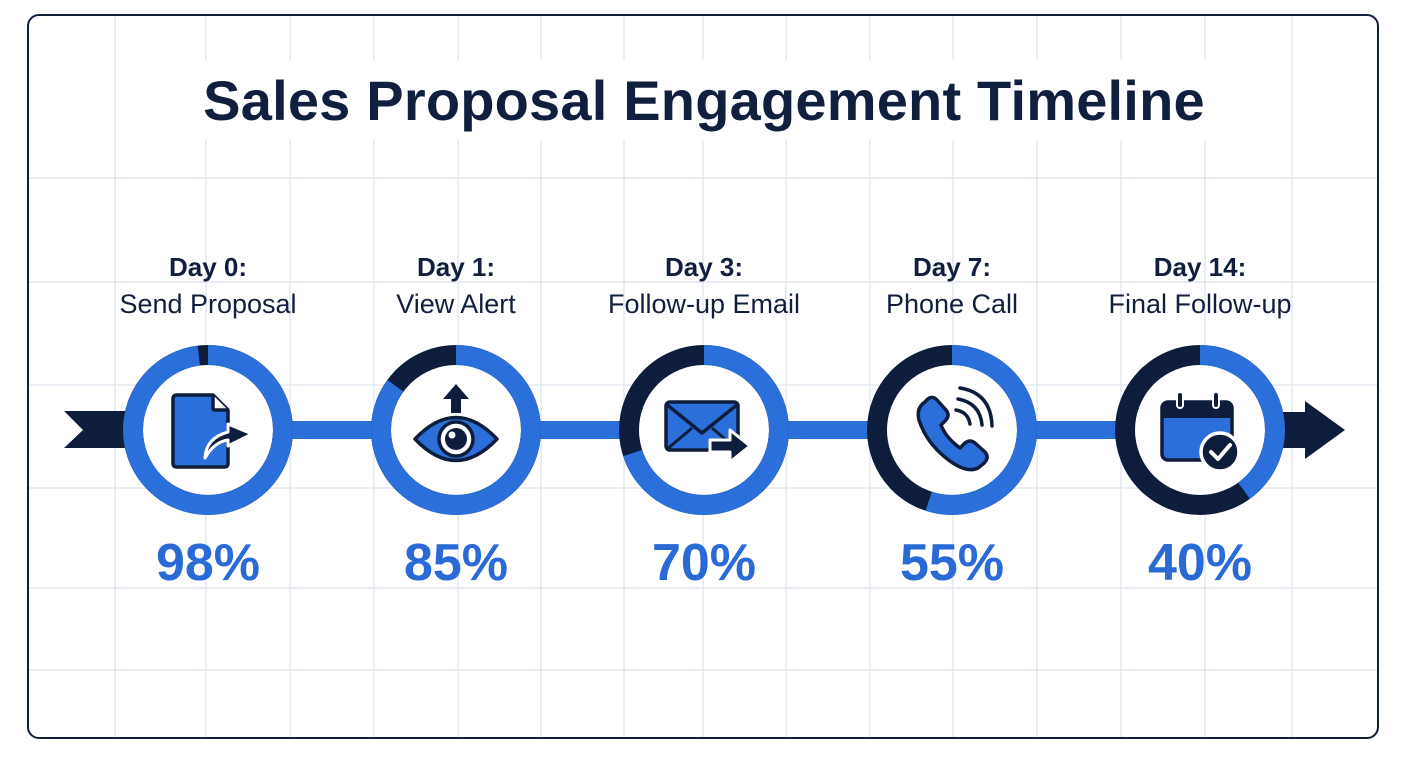 The height and width of the screenshot is (768, 1408). I want to click on timeline-connectors, so click(705, 430).